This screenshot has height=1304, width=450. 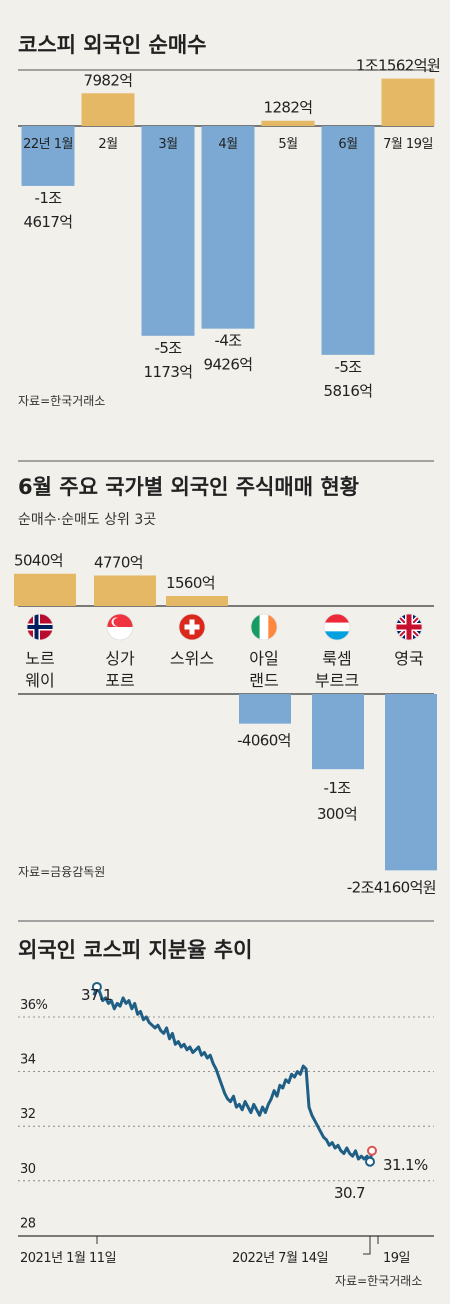 What do you see at coordinates (96, 995) in the screenshot?
I see `start-point-label: 37.1` at bounding box center [96, 995].